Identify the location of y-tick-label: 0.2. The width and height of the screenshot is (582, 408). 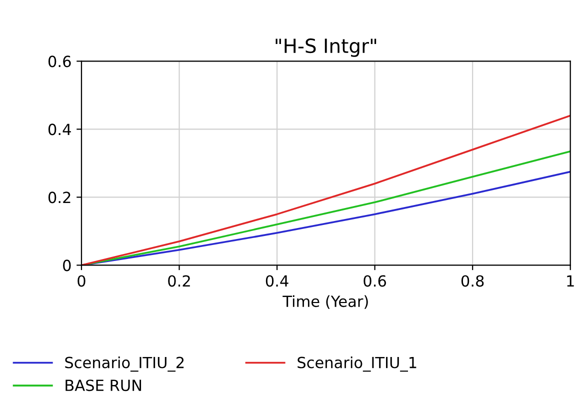
(59, 198).